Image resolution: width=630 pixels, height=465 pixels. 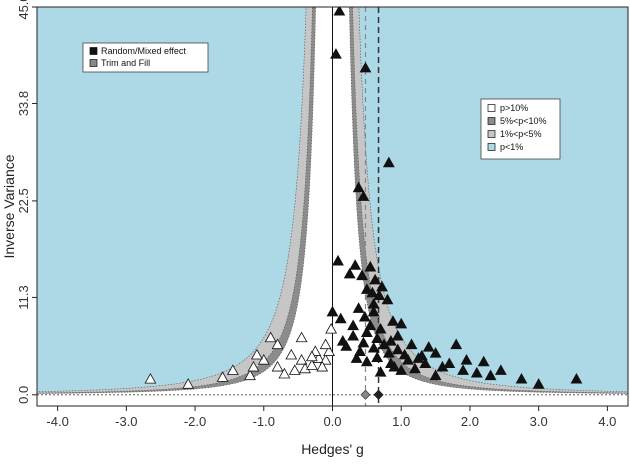 What do you see at coordinates (9, 206) in the screenshot?
I see `y-axis-title: Inverse Variance` at bounding box center [9, 206].